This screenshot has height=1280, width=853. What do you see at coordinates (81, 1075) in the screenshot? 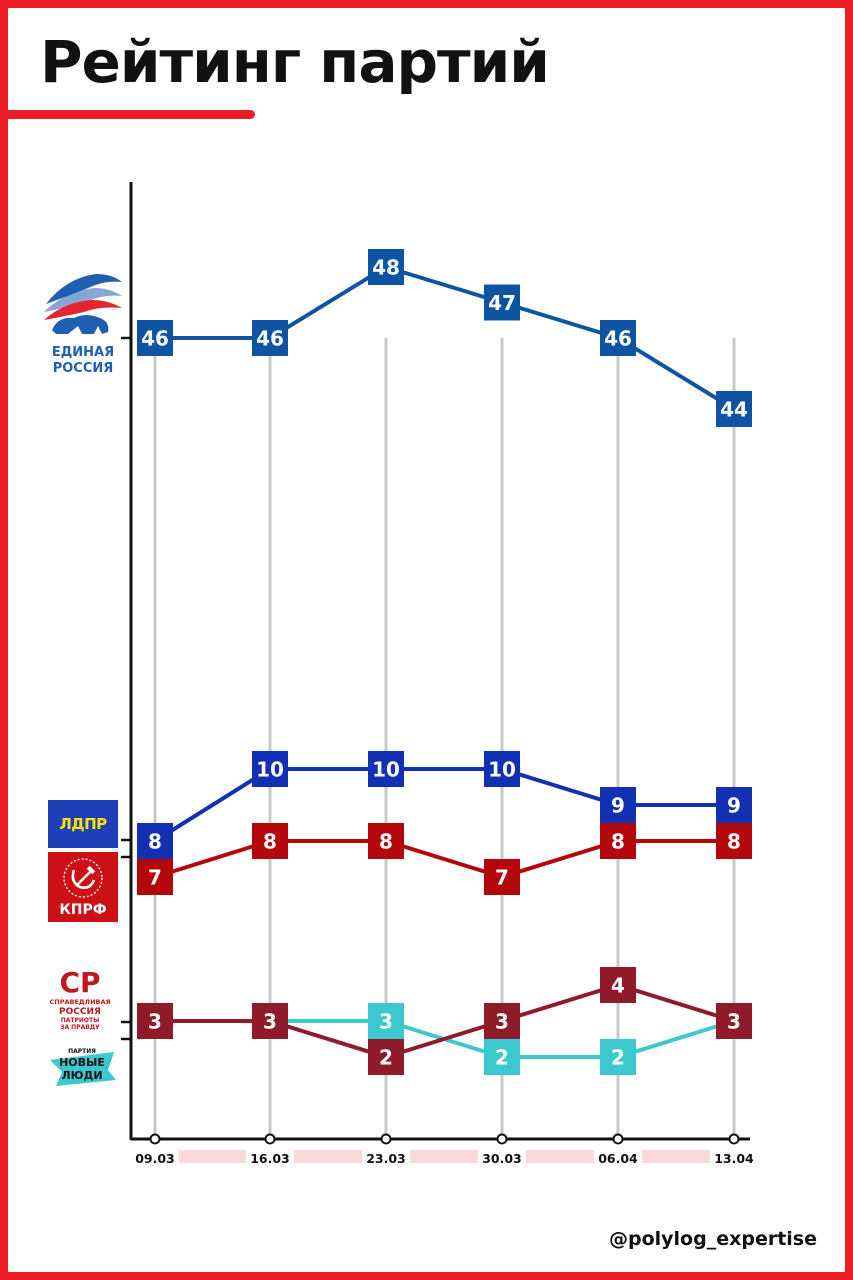
I see `nl-line3: ЛЮДИ` at bounding box center [81, 1075].